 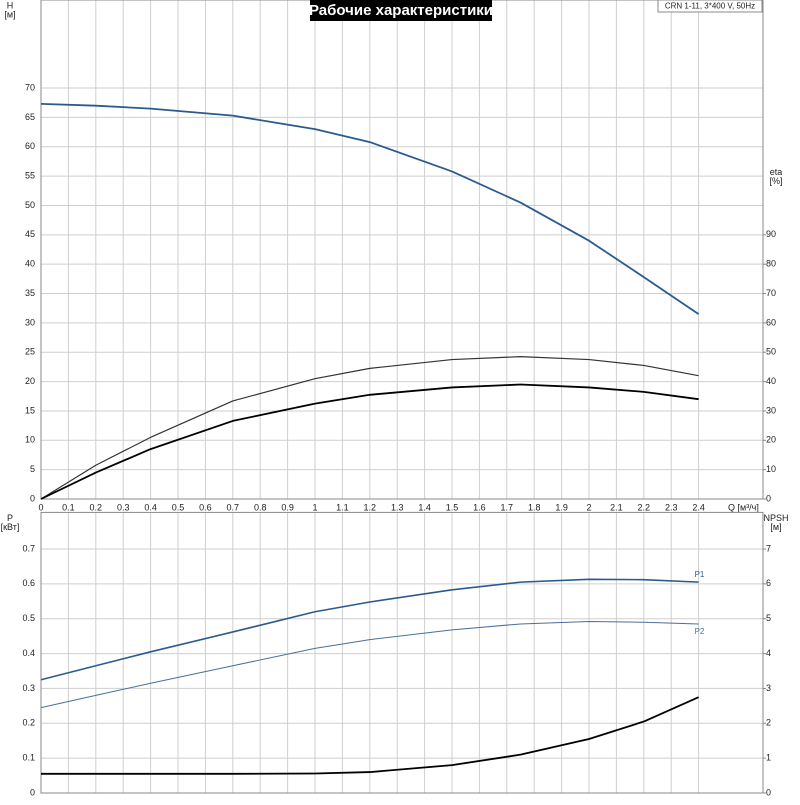 I want to click on y2-axis-label: [м], so click(x=775, y=527).